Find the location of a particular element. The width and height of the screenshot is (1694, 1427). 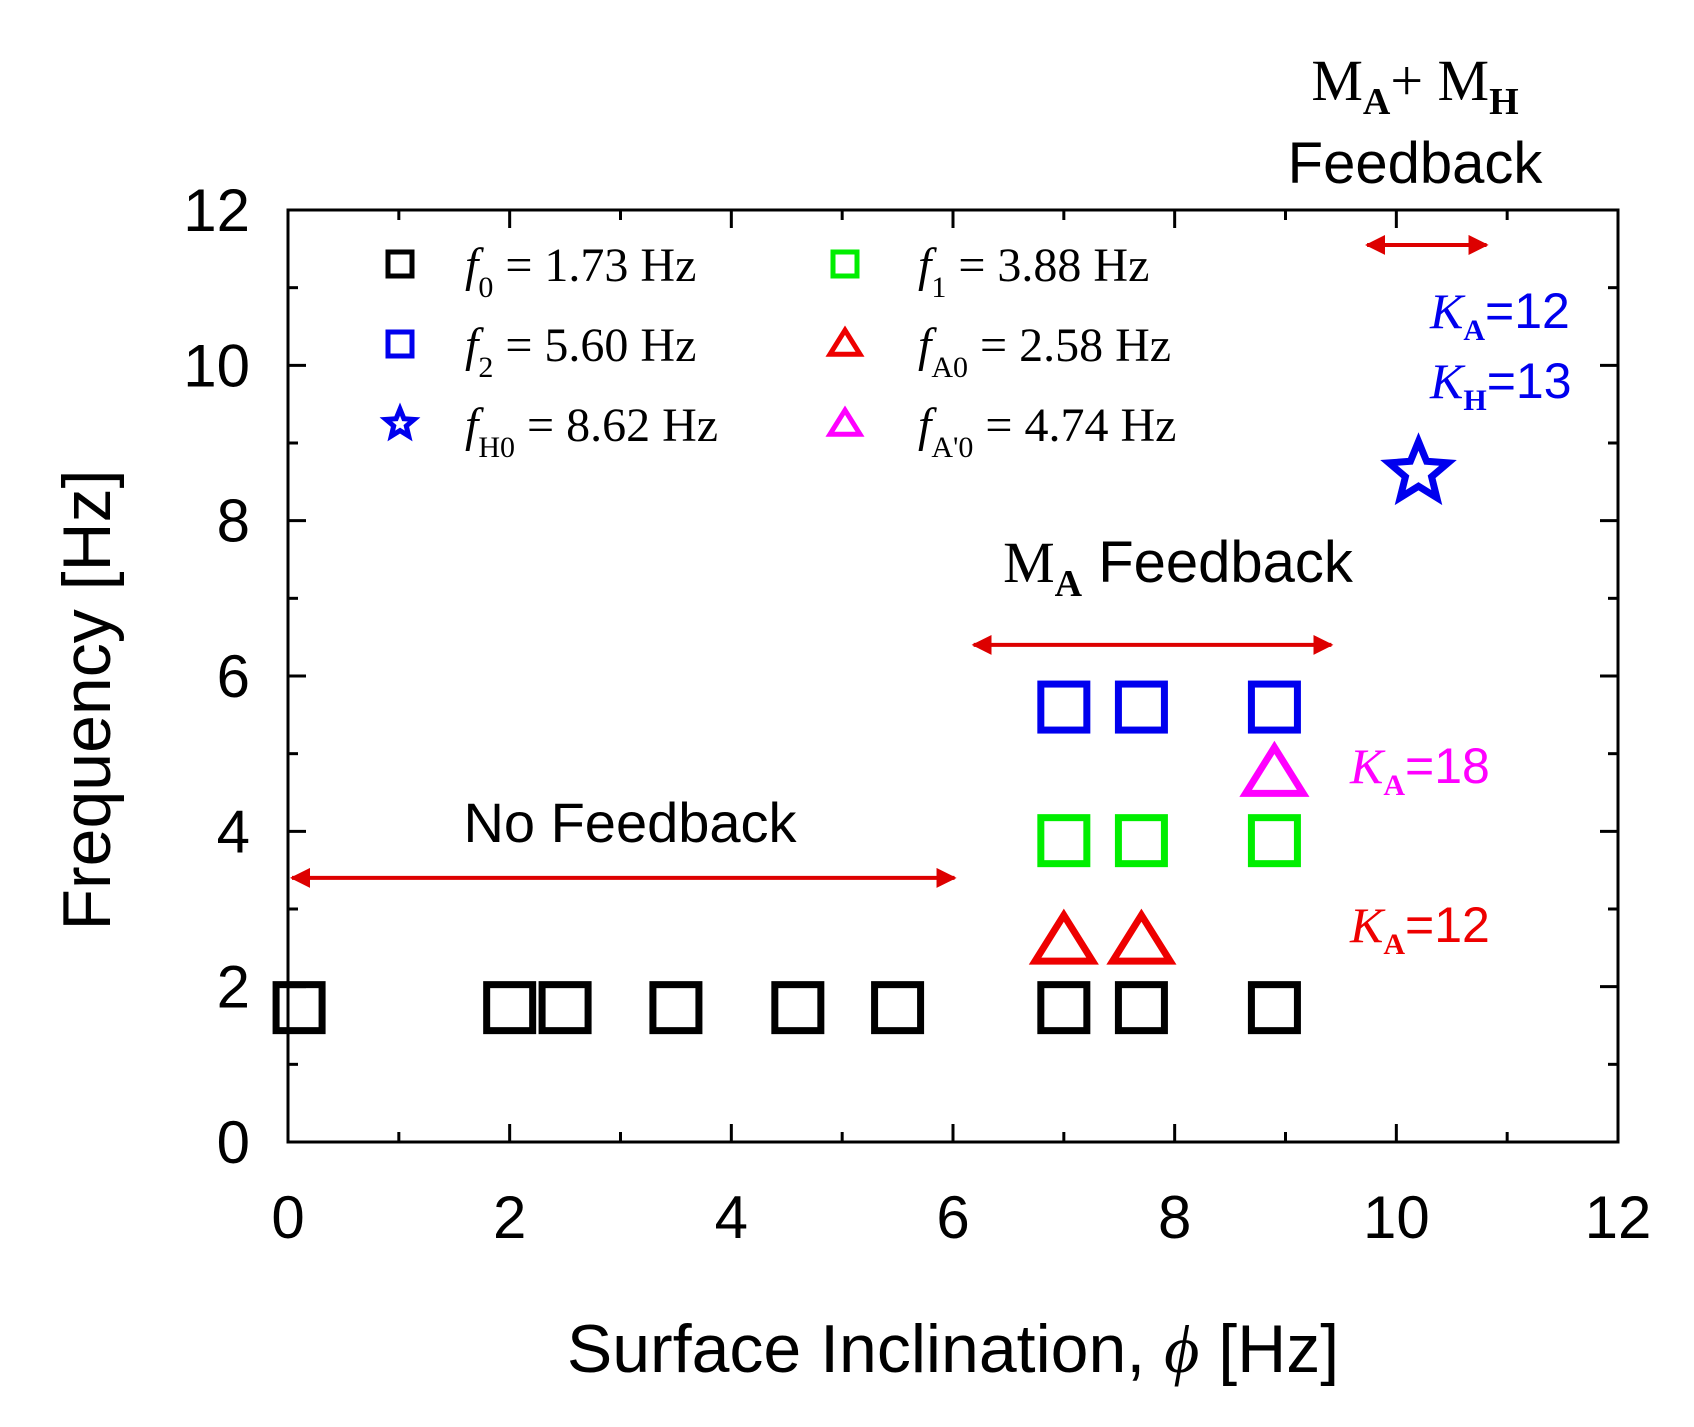

y-tick-label: 8 is located at coordinates (233, 521).